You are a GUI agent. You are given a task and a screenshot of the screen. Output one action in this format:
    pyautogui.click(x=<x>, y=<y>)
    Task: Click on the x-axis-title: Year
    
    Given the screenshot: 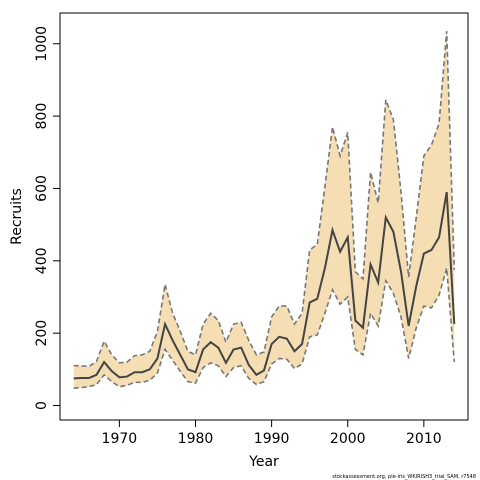 What is the action you would take?
    pyautogui.click(x=263, y=462)
    